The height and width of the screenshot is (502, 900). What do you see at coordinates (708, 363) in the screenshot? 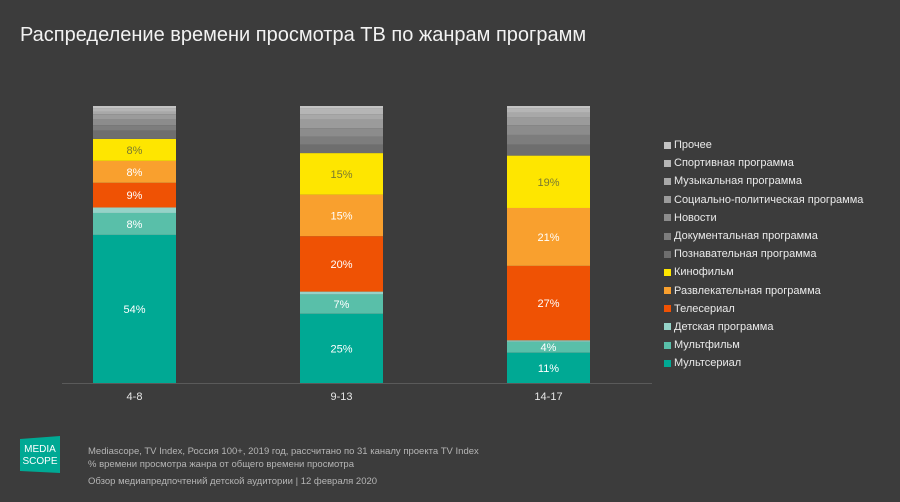
I see `legend-label: Мультсериал` at bounding box center [708, 363].